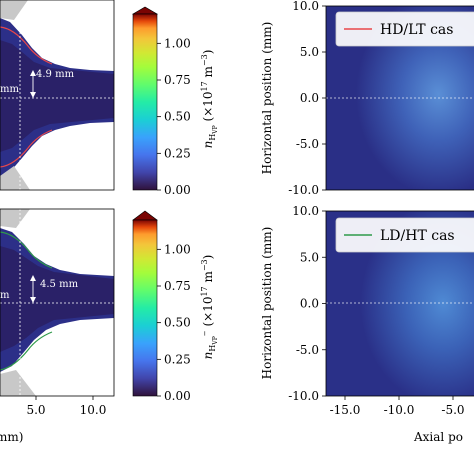 This screenshot has height=474, width=474. I want to click on xlabel-bottom-left: mm), so click(11, 437).